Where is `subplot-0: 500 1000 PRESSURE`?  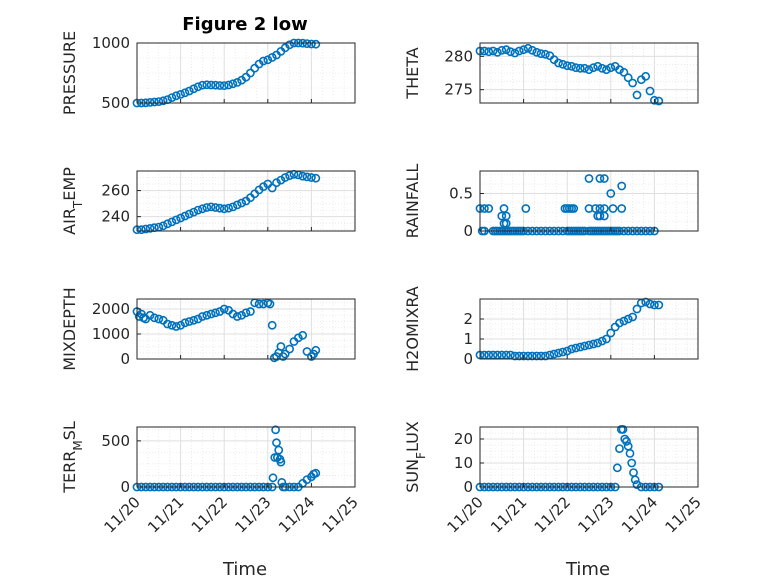
subplot-0: 500 1000 PRESSURE is located at coordinates (208, 73).